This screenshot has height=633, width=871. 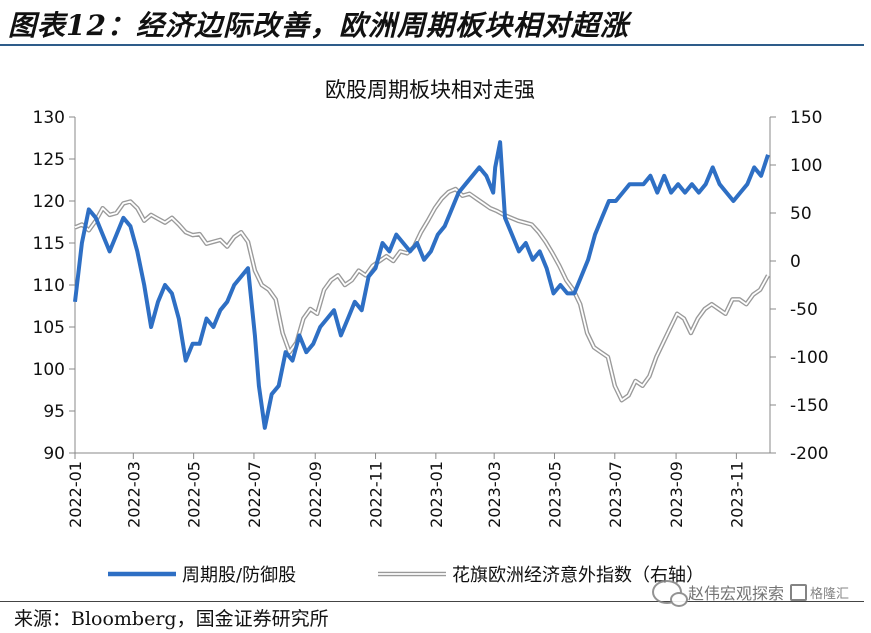 What do you see at coordinates (171, 619) in the screenshot?
I see `source-note: 来源：Bloomberg，国金证券研究所` at bounding box center [171, 619].